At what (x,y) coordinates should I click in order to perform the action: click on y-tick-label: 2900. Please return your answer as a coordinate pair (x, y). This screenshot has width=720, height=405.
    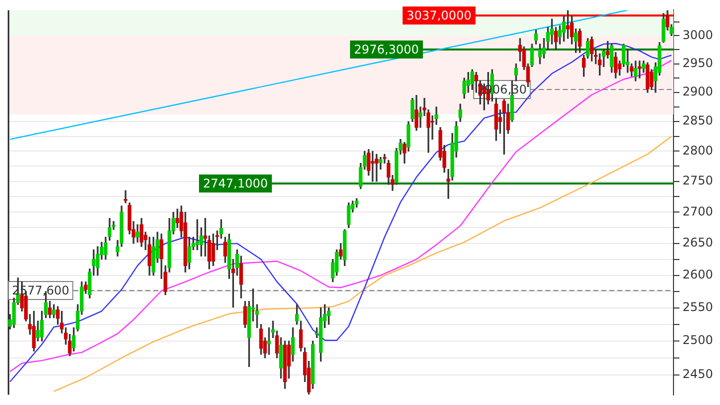
    Looking at the image, I should click on (698, 91).